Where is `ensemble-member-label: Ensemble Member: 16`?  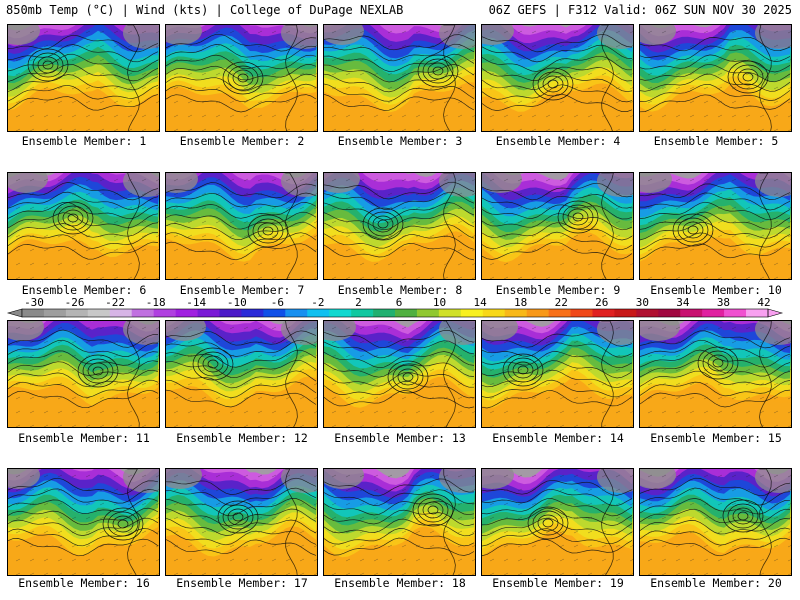
ensemble-member-label: Ensemble Member: 16 is located at coordinates (84, 583).